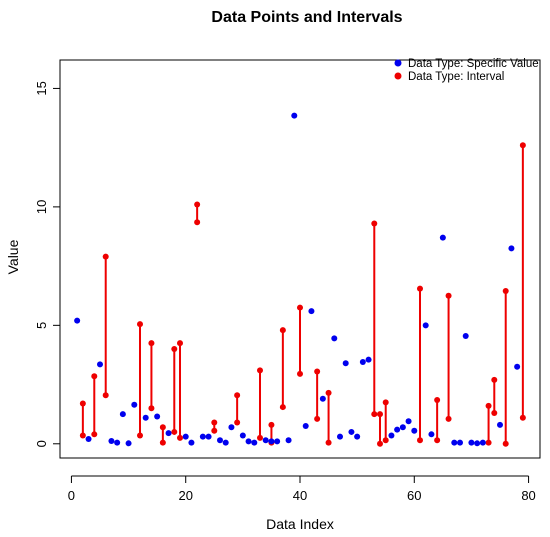  Describe the element at coordinates (41, 443) in the screenshot. I see `y-tick-label-0: 0` at that location.